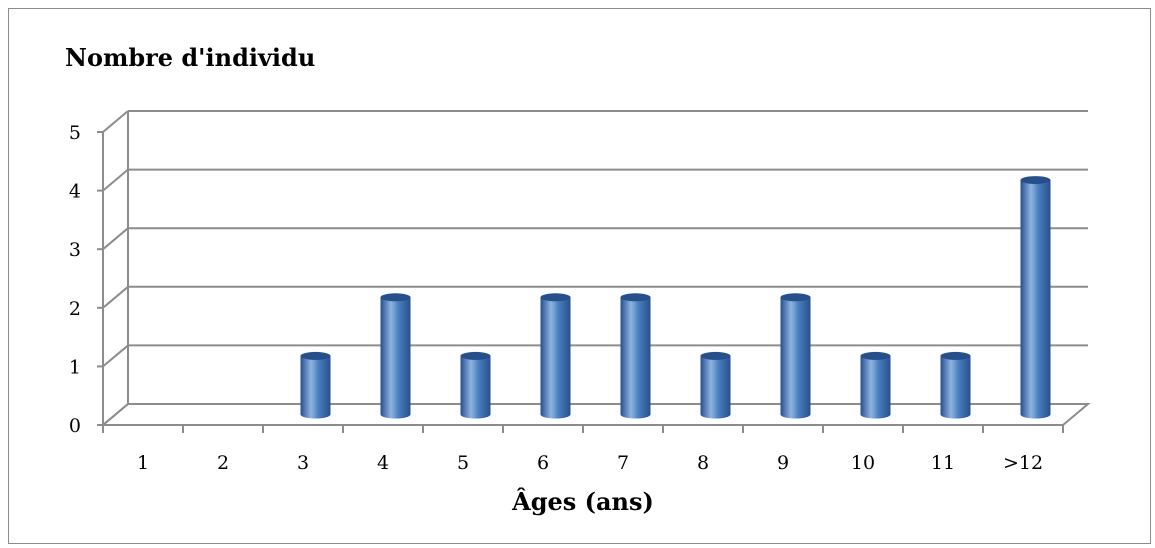 This screenshot has height=548, width=1155. Describe the element at coordinates (463, 463) in the screenshot. I see `x-tick-label: 5` at that location.